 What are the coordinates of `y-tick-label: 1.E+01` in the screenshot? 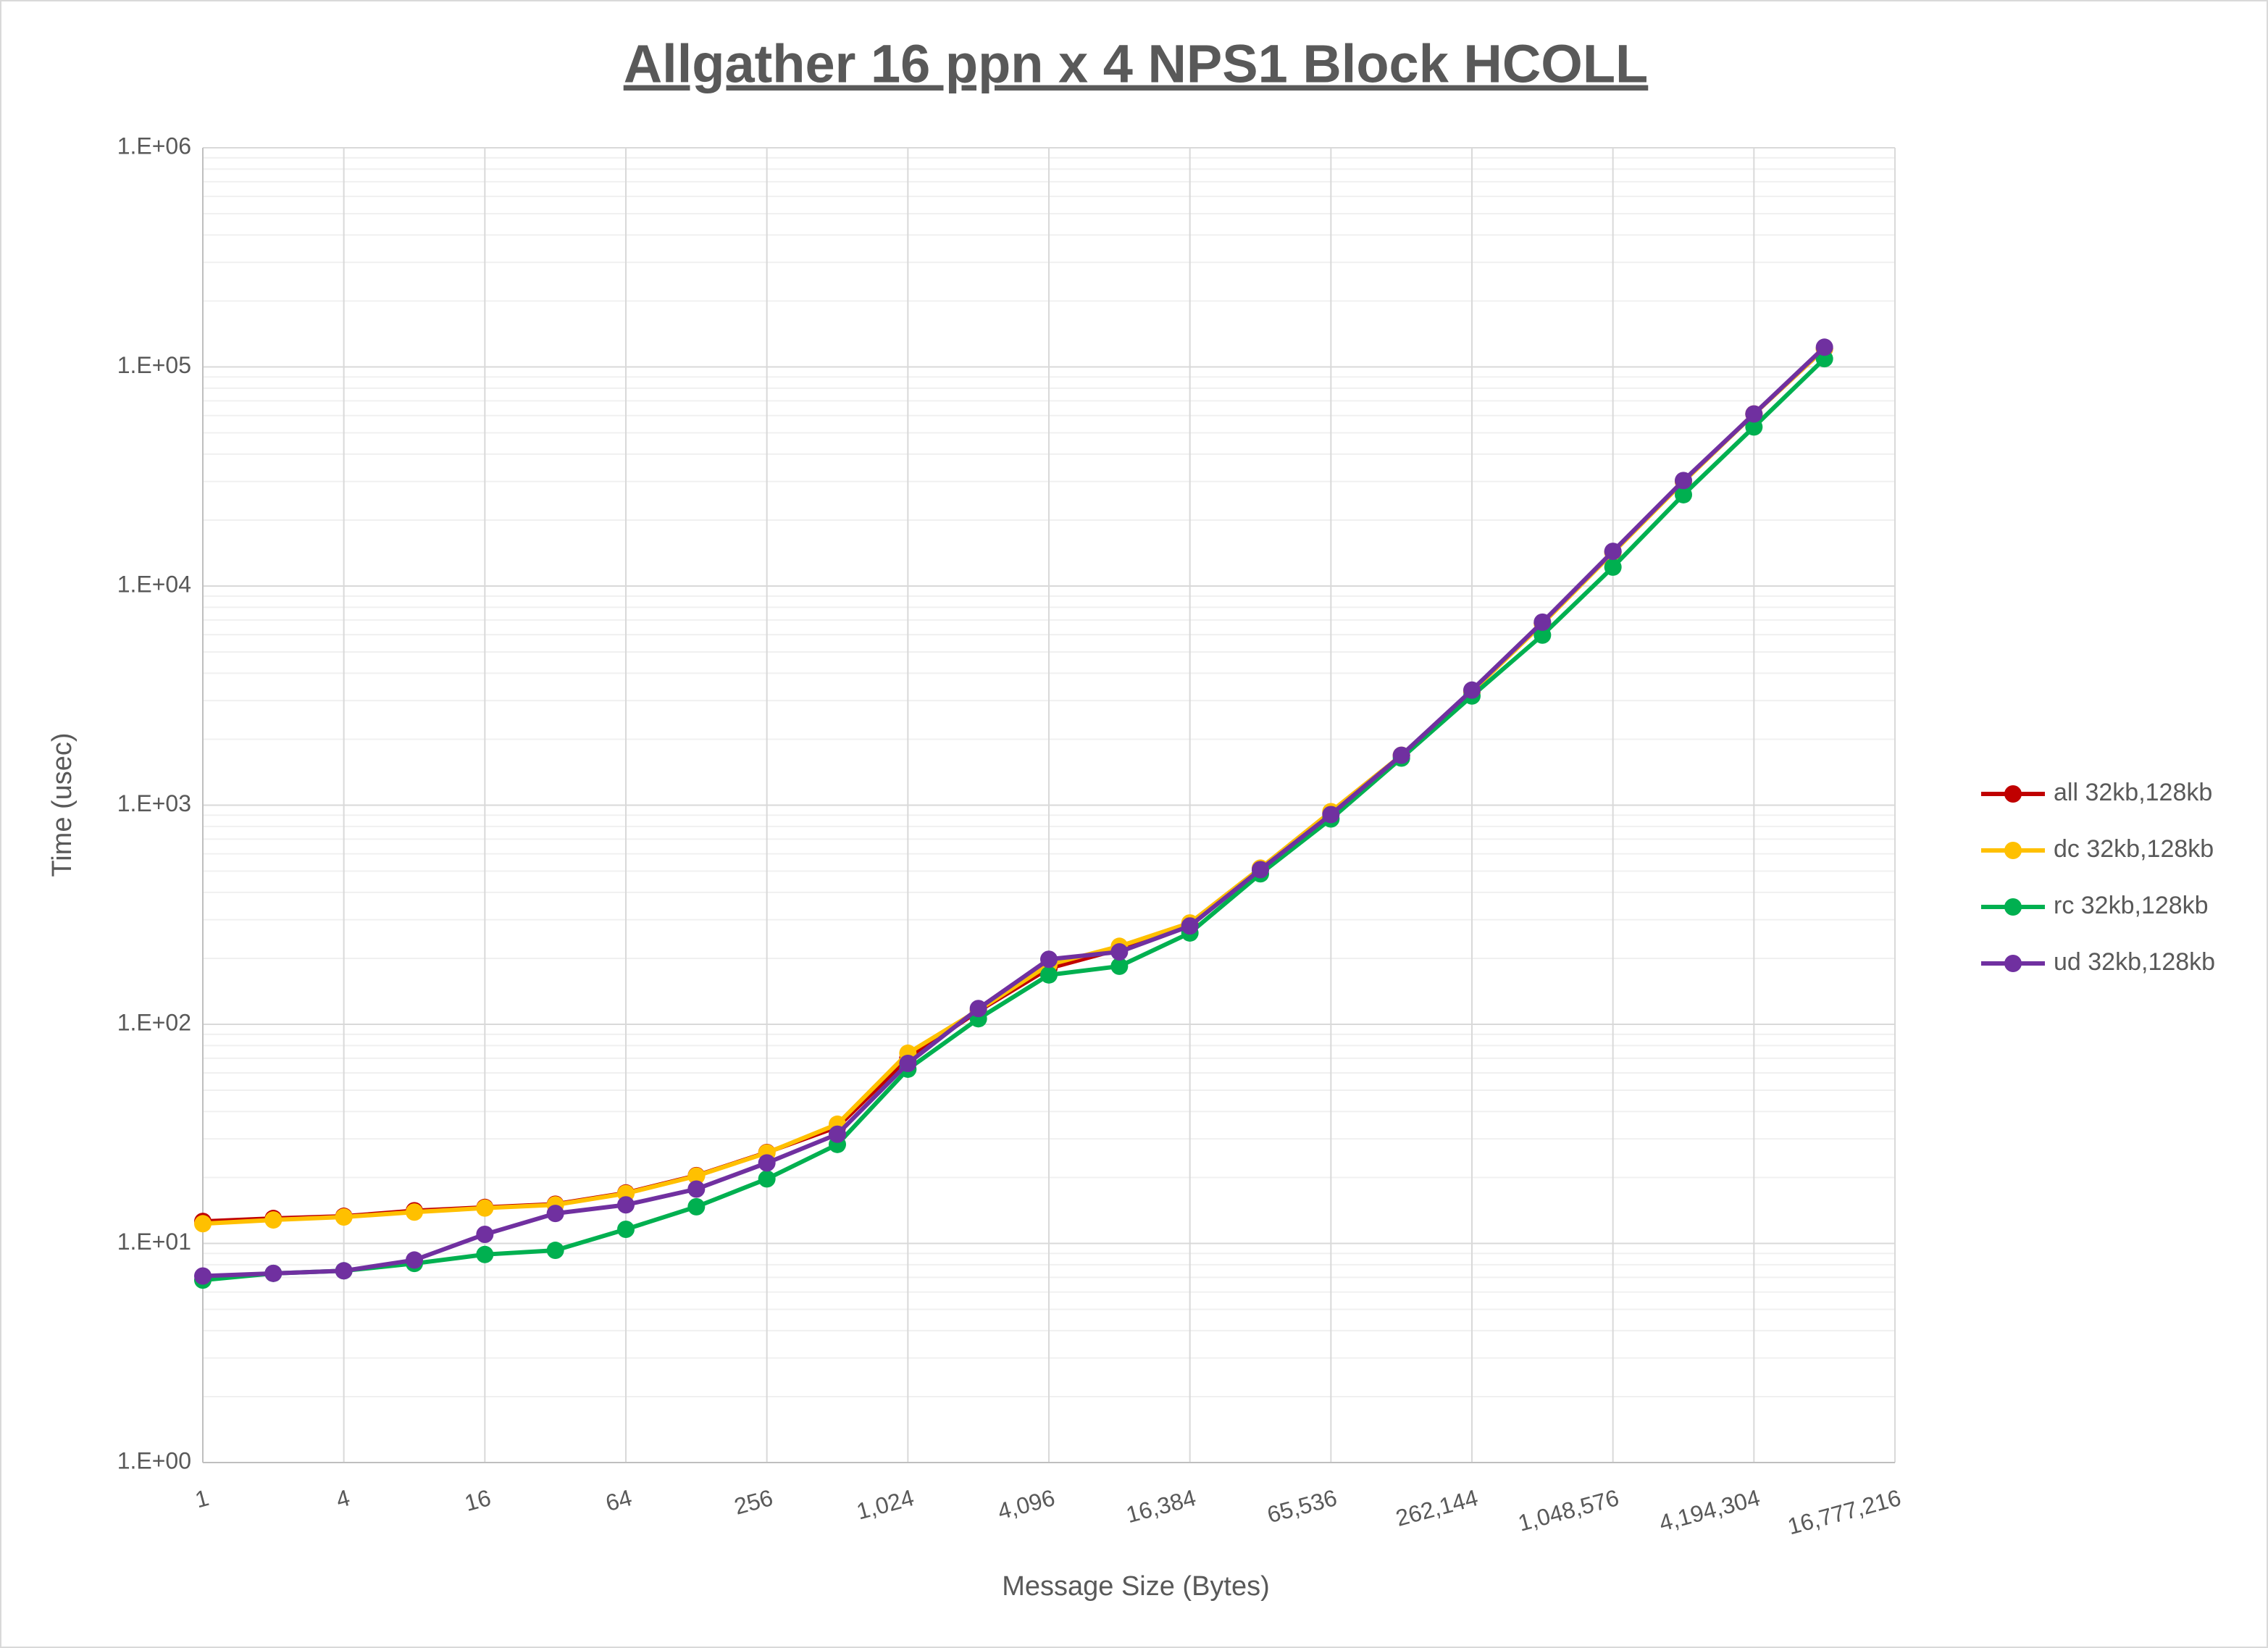 It's located at (154, 1242).